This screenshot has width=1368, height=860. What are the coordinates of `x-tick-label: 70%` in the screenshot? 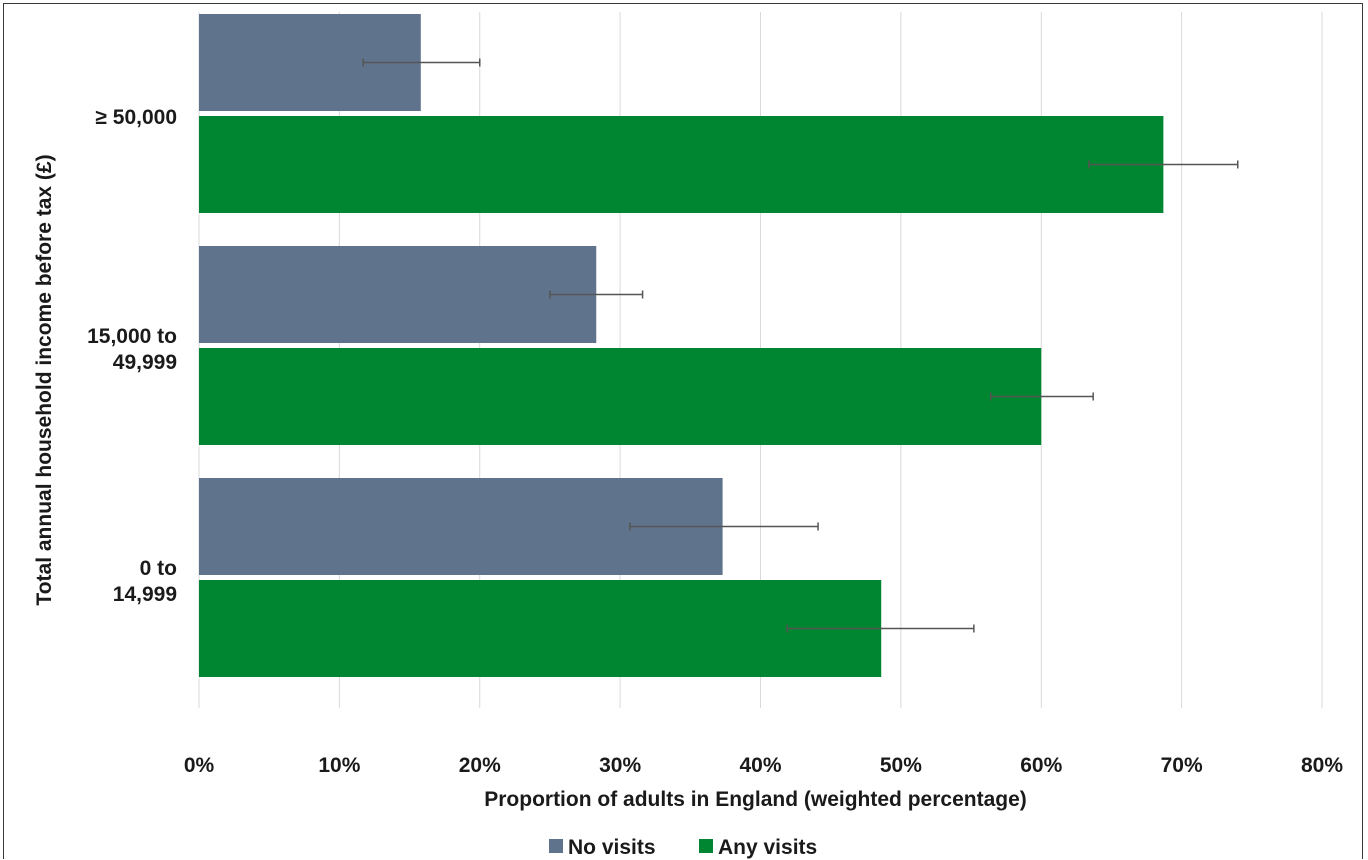 It's located at (1182, 765).